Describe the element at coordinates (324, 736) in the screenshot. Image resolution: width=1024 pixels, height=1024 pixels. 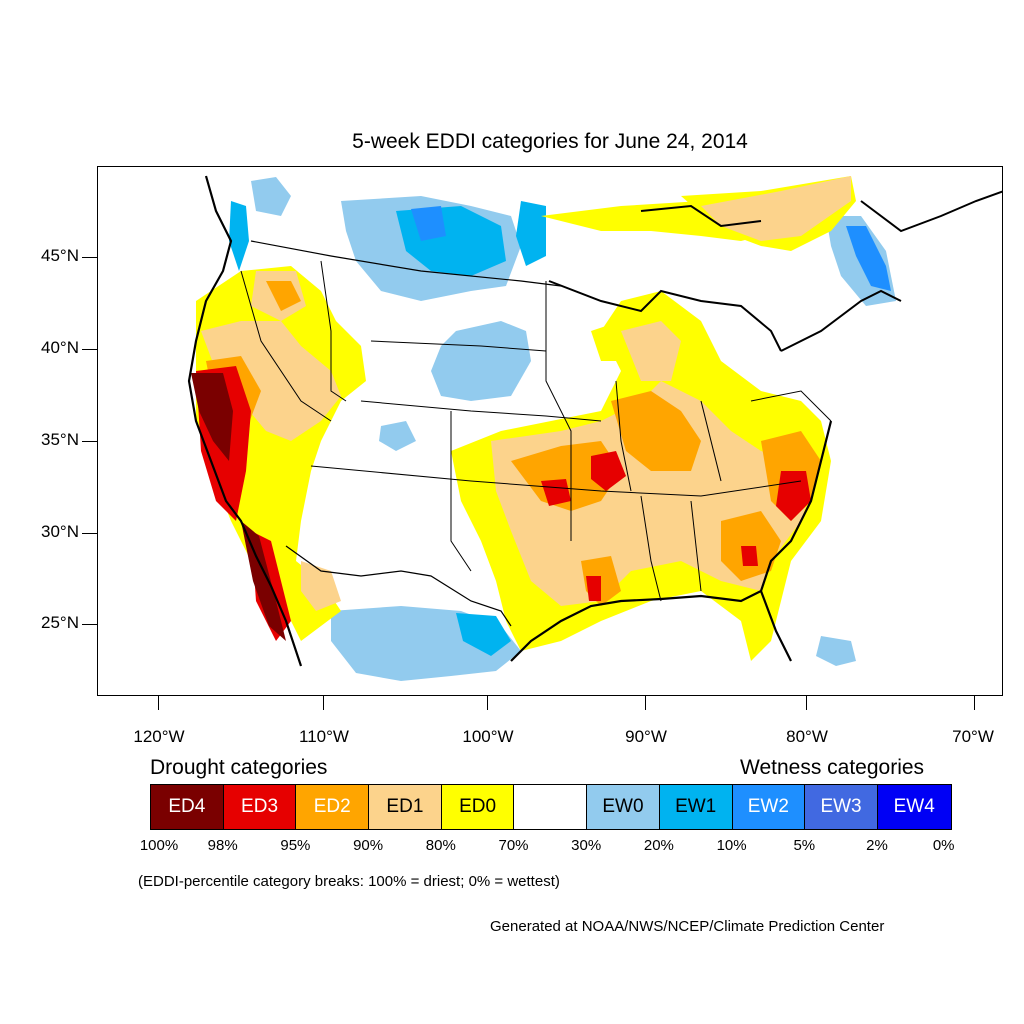
I see `lon-label-110: 110°W` at that location.